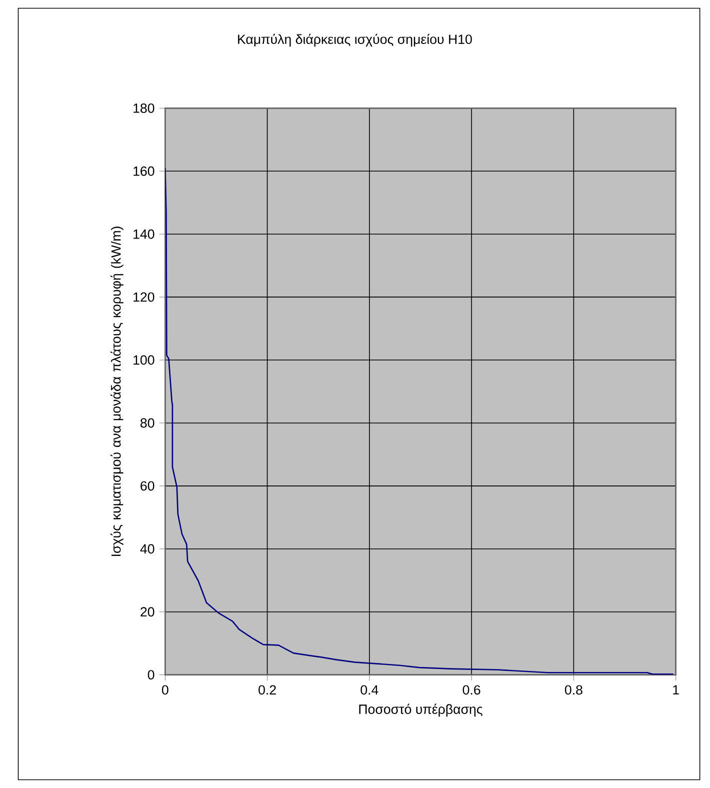 The width and height of the screenshot is (710, 788). What do you see at coordinates (144, 234) in the screenshot?
I see `y-tick-label: 140` at bounding box center [144, 234].